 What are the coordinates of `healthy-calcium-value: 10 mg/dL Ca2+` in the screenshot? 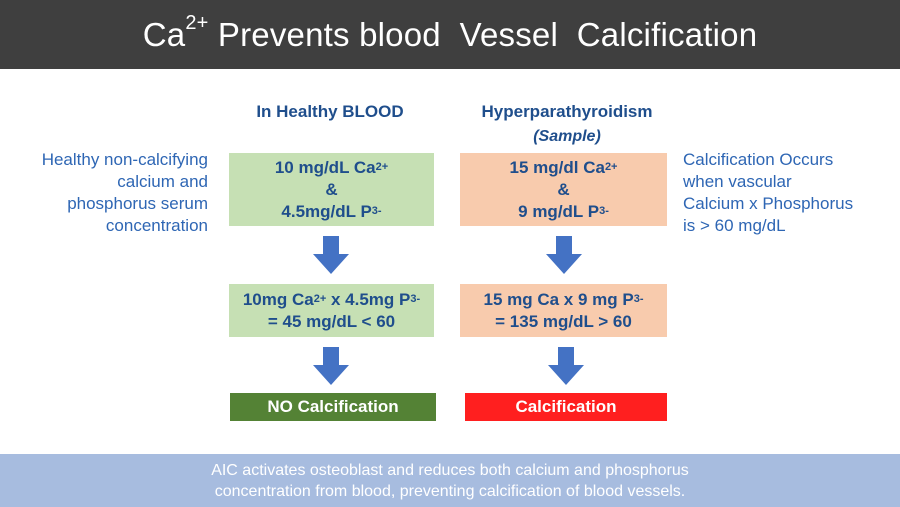 It's located at (331, 167).